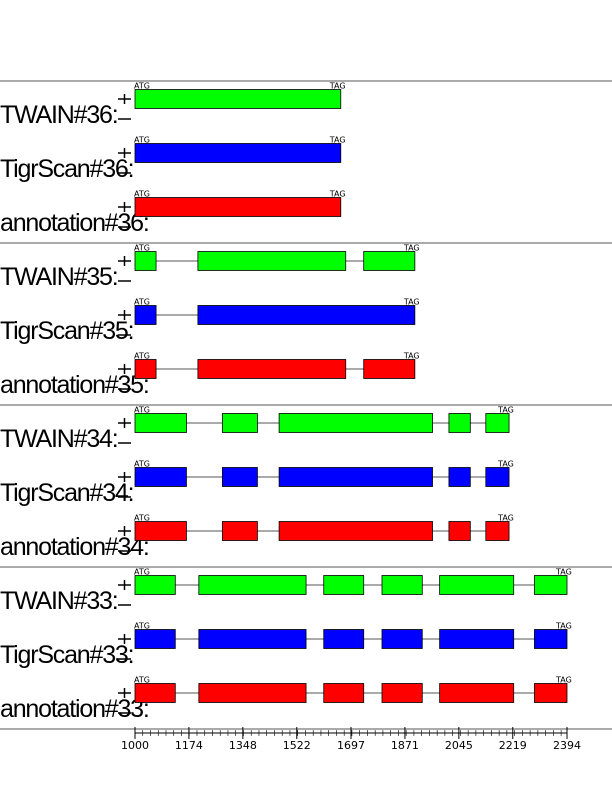 The image size is (612, 792). What do you see at coordinates (189, 745) in the screenshot?
I see `axis-tick-label: 1174` at bounding box center [189, 745].